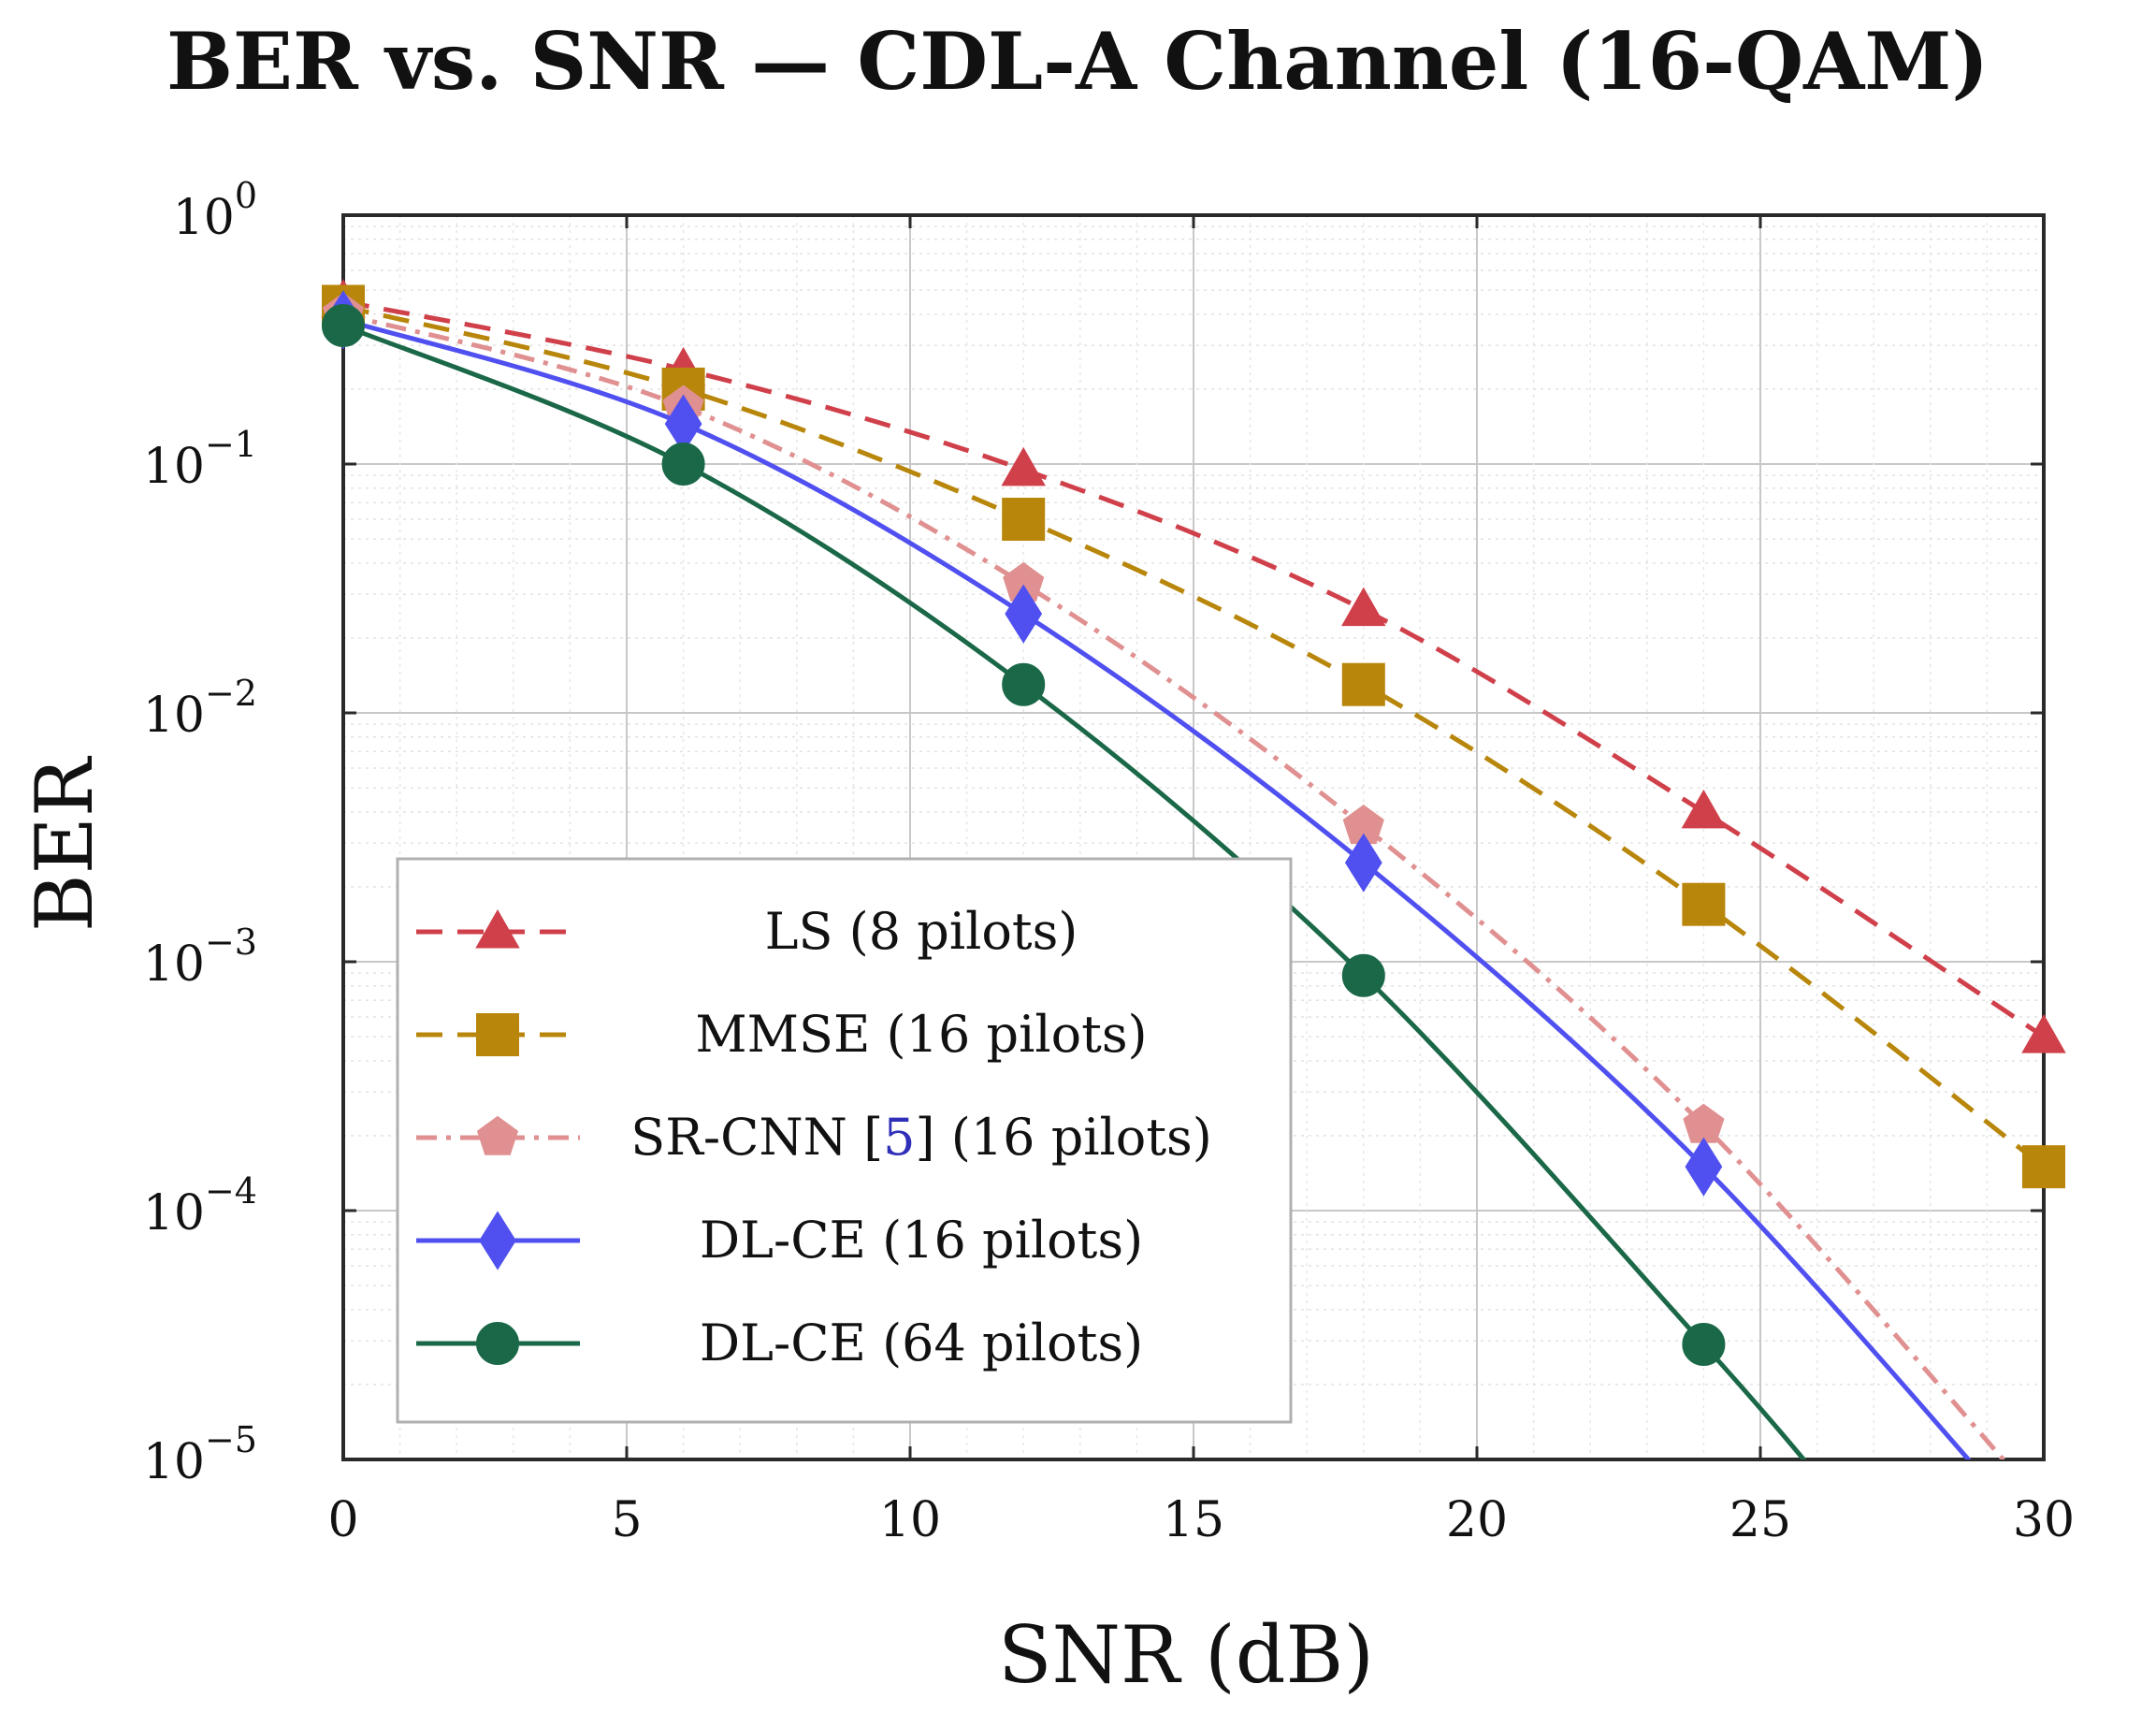  What do you see at coordinates (921, 1034) in the screenshot?
I see `legend-label: MMSE (16 pilots)` at bounding box center [921, 1034].